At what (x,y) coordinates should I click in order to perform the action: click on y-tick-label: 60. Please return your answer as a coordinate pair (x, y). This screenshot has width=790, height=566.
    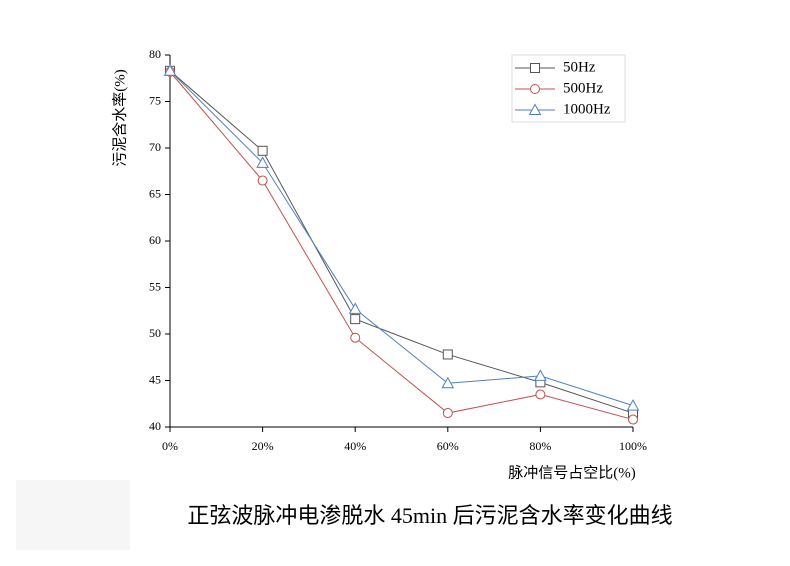
    Looking at the image, I should click on (155, 240).